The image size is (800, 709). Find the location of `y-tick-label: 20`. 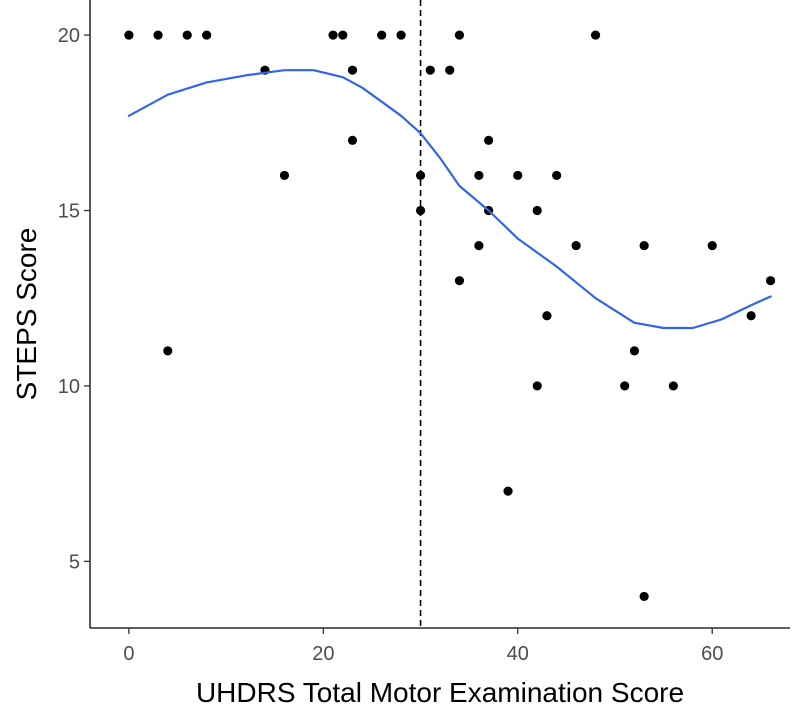

y-tick-label: 20 is located at coordinates (69, 36).